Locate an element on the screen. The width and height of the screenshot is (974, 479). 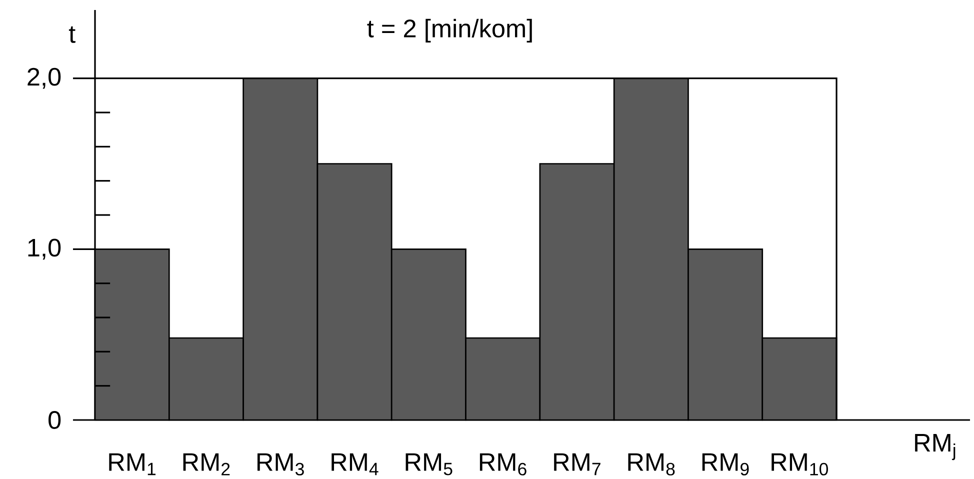
y-axis-title: t is located at coordinates (72, 34).